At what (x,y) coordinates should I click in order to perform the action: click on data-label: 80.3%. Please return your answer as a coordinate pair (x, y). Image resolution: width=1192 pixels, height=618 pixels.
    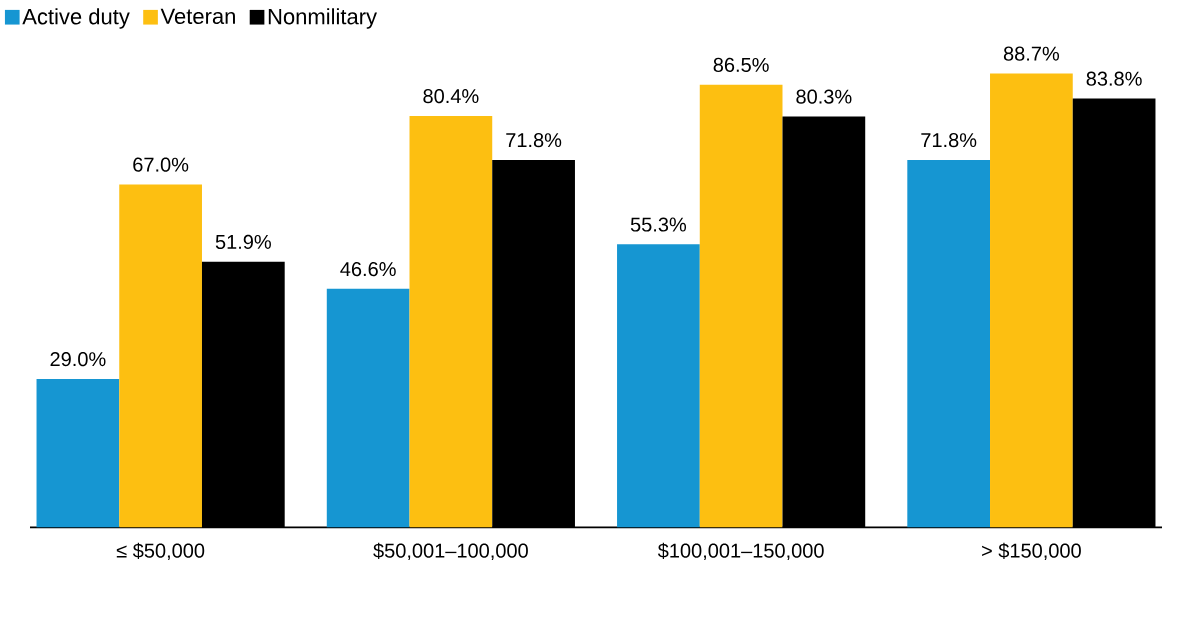
    Looking at the image, I should click on (824, 96).